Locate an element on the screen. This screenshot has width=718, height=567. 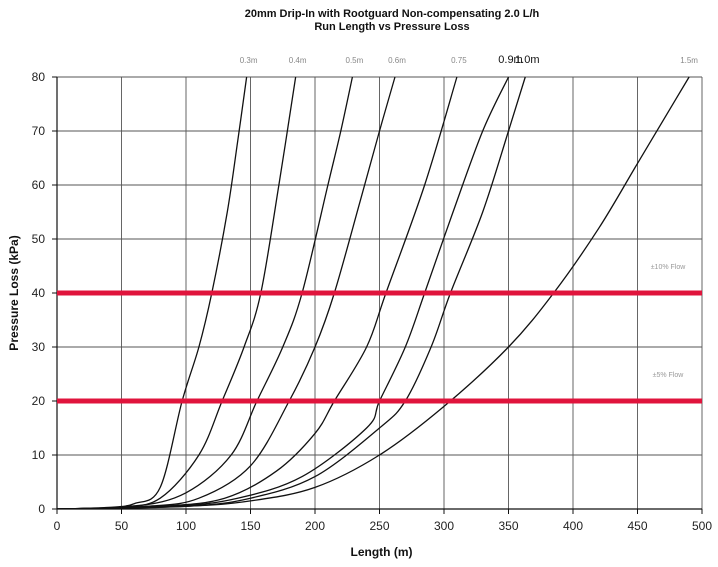
y-tick-label: 10 is located at coordinates (39, 455).